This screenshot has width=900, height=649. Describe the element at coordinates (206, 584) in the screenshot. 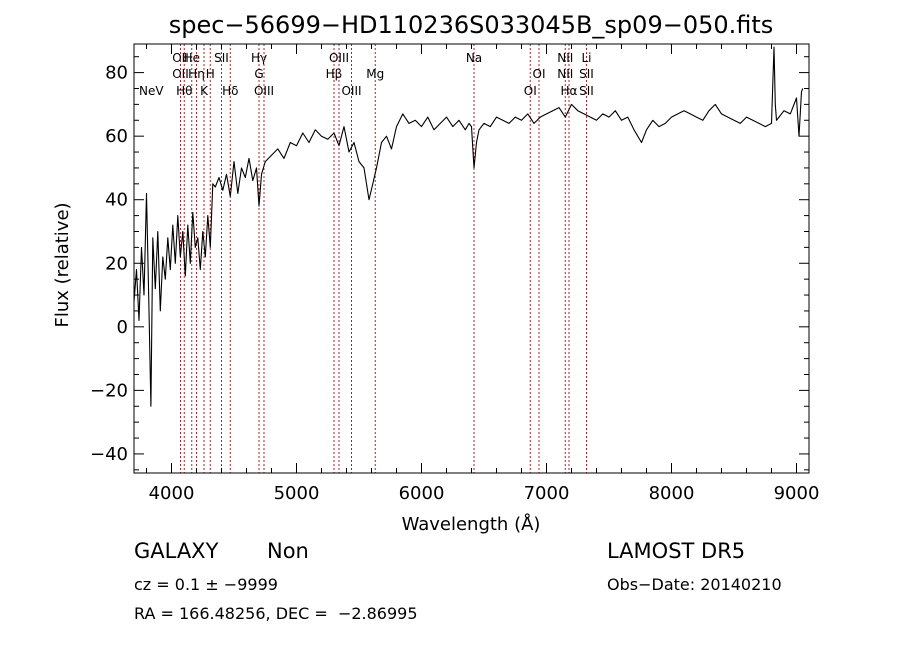

I see `redshift-cz: cz = 0.1 ± −9999` at that location.